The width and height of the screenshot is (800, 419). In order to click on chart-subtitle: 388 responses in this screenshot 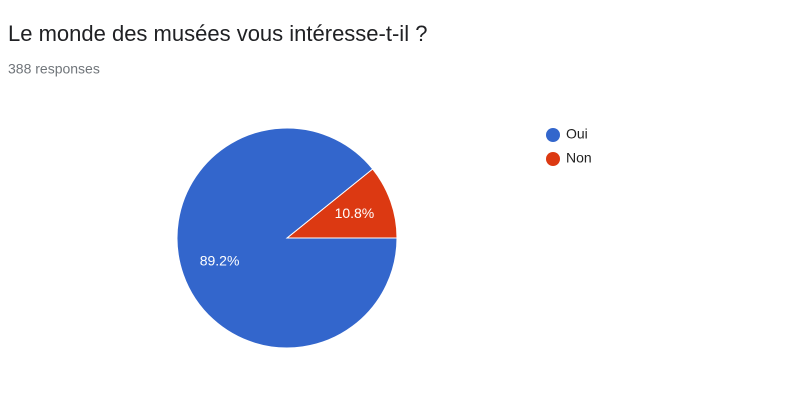, I will do `click(54, 69)`.